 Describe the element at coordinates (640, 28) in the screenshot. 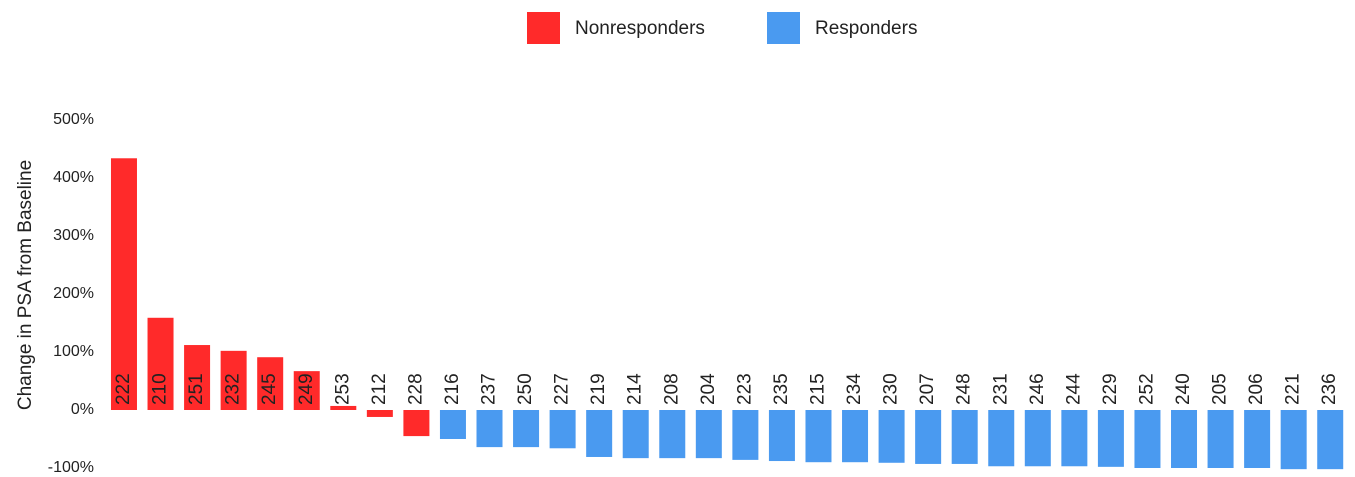

I see `legend-label: Nonresponders` at that location.